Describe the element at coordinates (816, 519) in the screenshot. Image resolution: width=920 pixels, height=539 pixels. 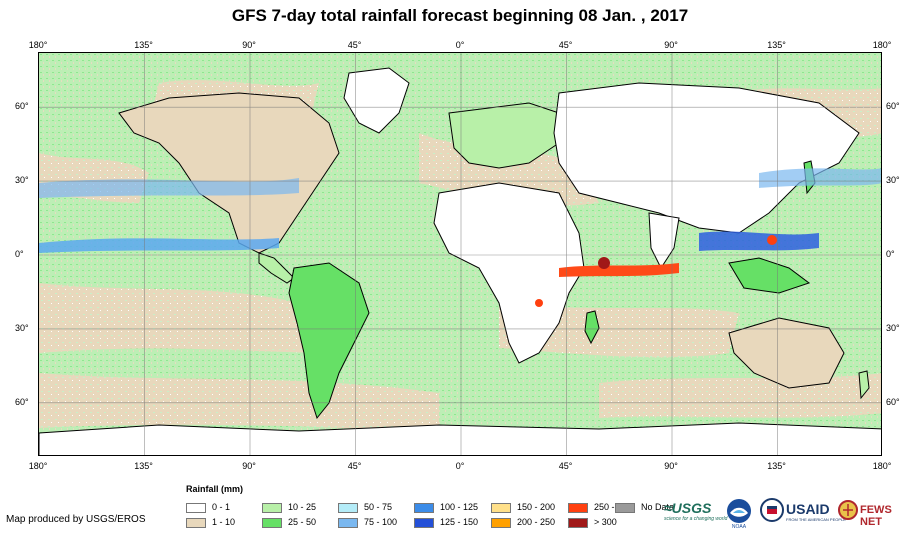
I see `usaid-tagline: FROM THE AMERICAN PEOPLE` at that location.